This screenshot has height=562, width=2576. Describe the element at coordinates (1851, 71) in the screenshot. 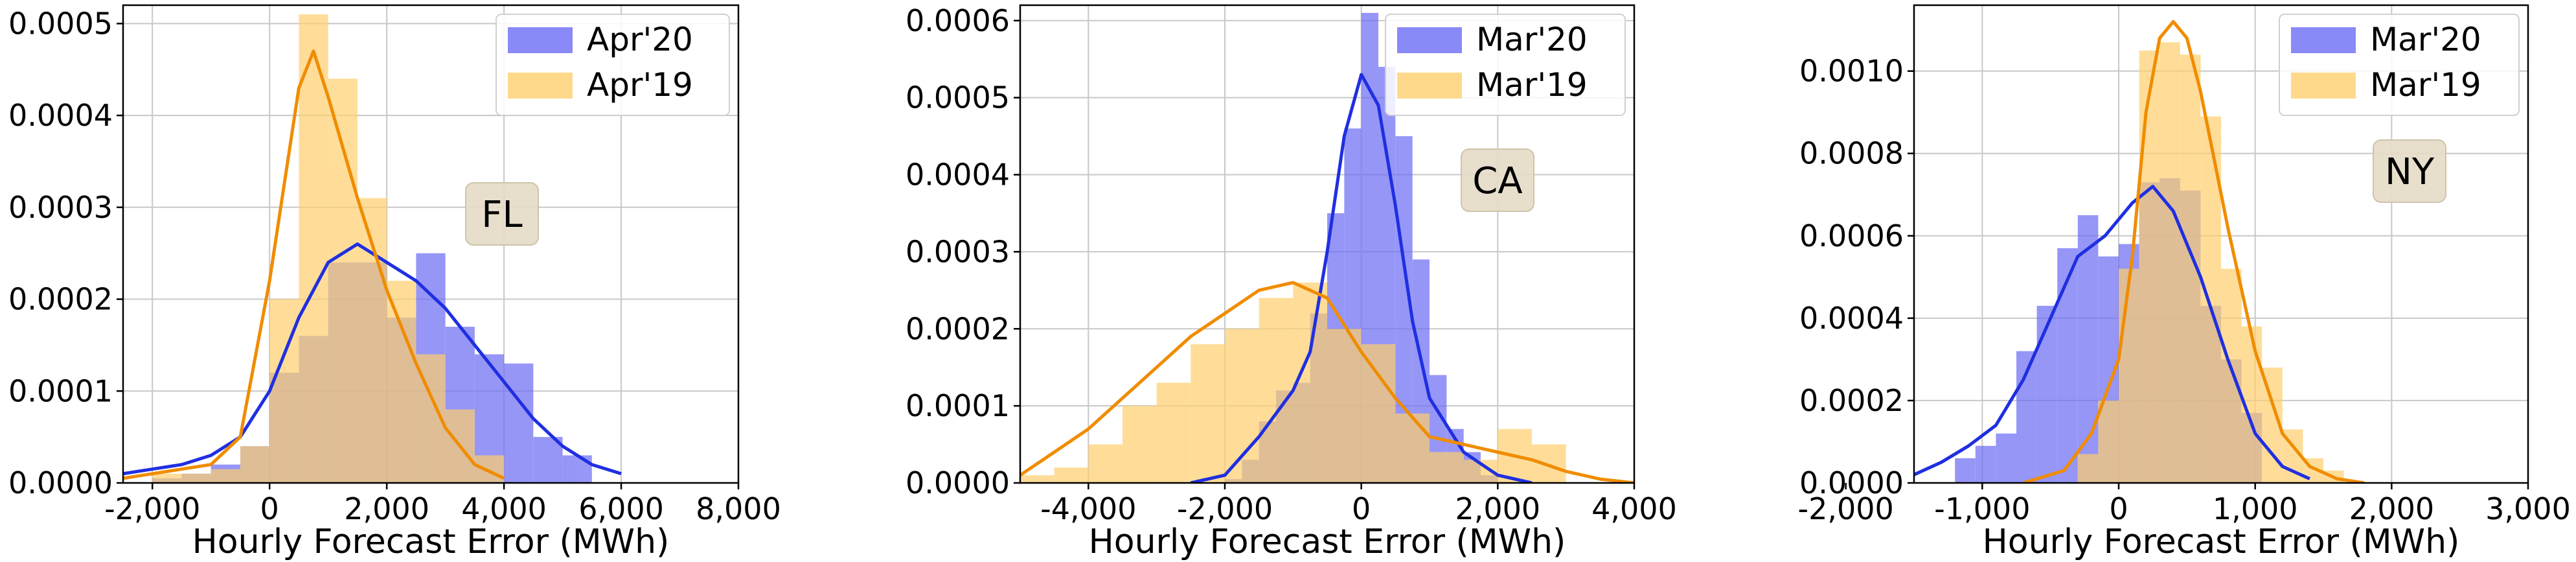

I see `y-tick-label: 0.0010` at that location.